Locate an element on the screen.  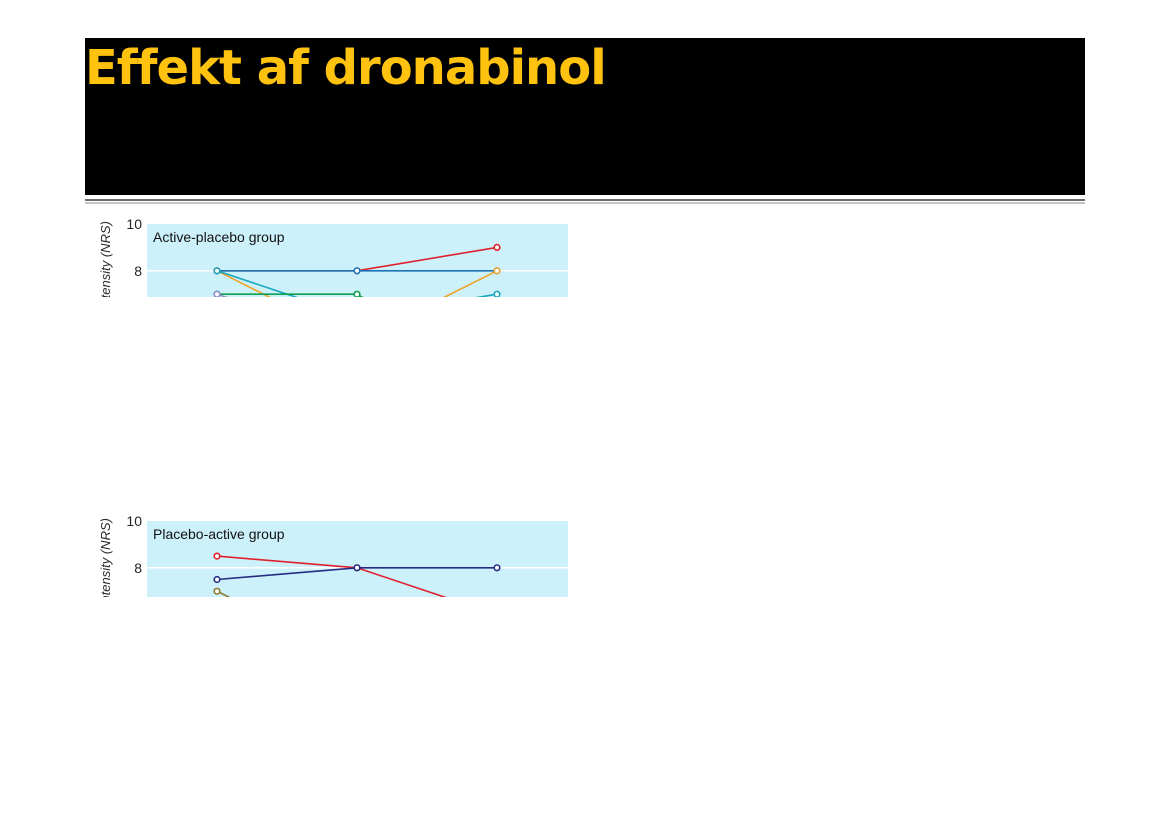
title-rule is located at coordinates (585, 200).